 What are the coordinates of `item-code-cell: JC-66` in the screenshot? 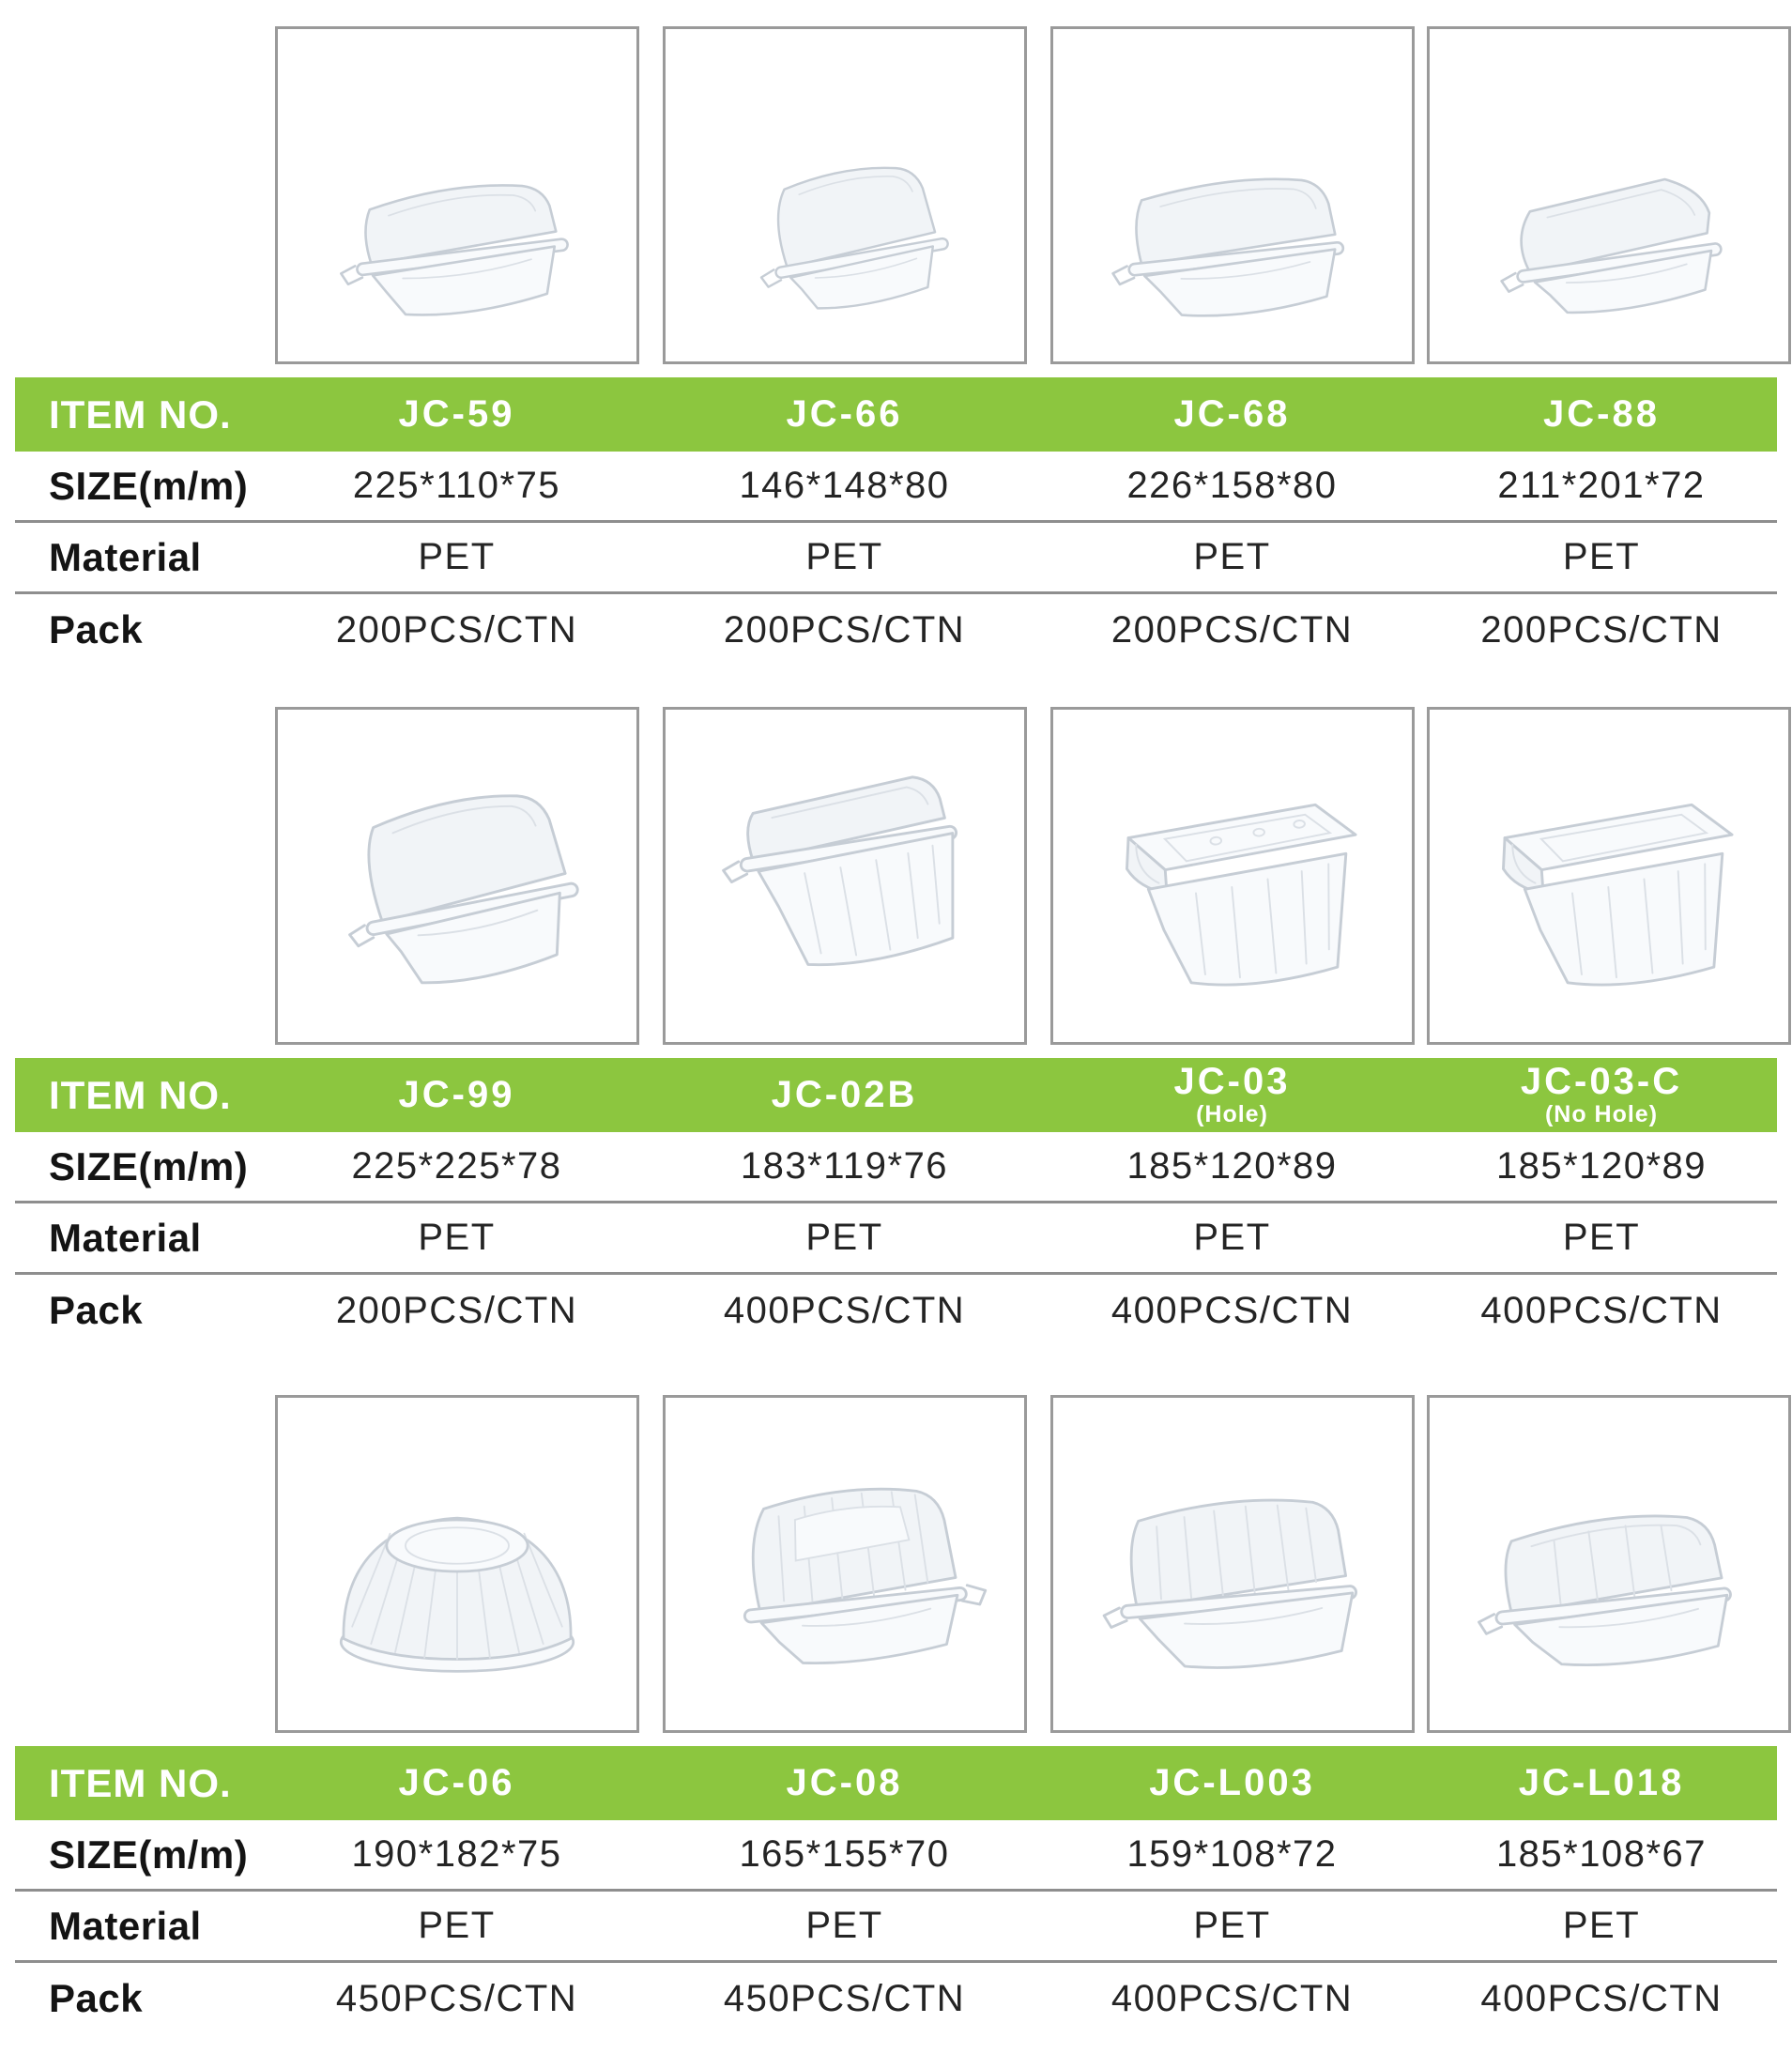 It's located at (845, 414).